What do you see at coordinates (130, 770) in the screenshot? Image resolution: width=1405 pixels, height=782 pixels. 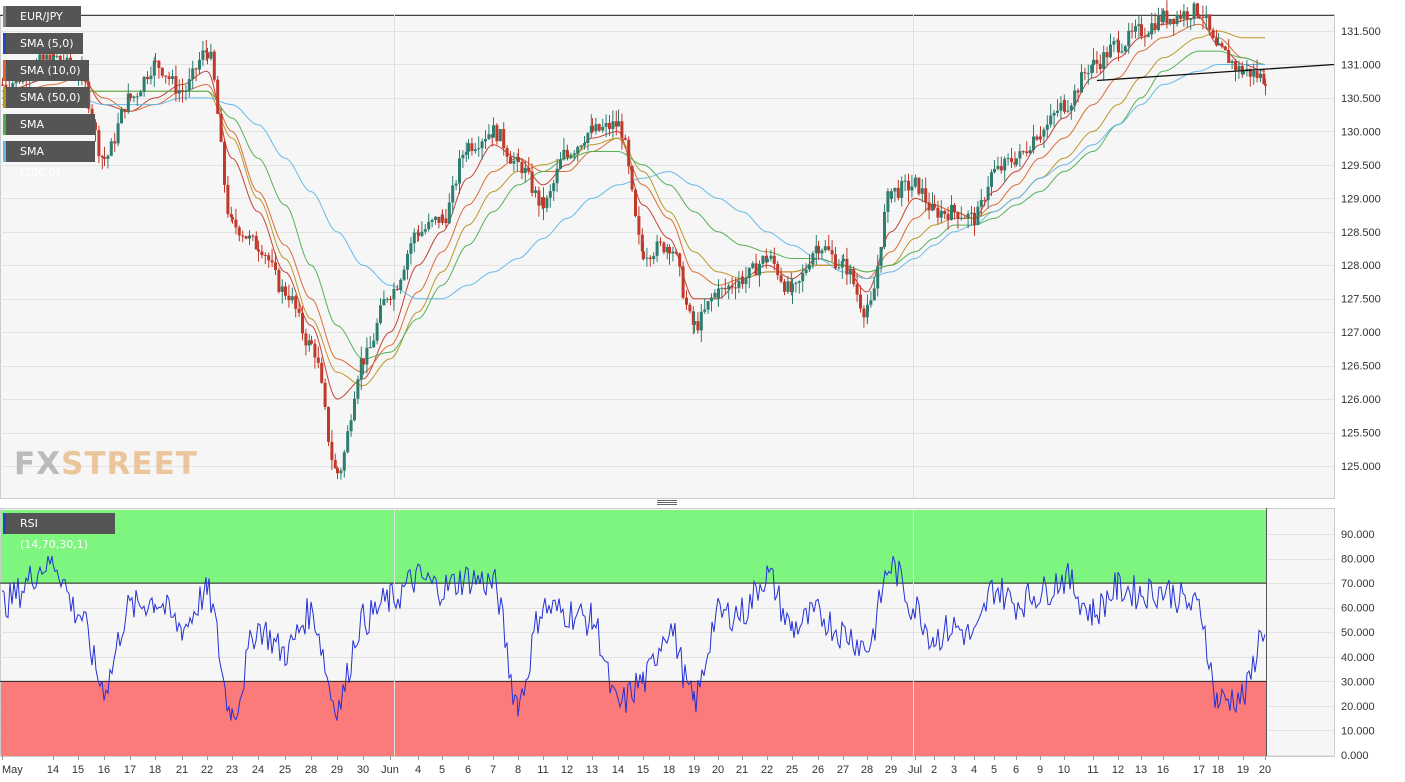 I see `date-tick-label: 17` at bounding box center [130, 770].